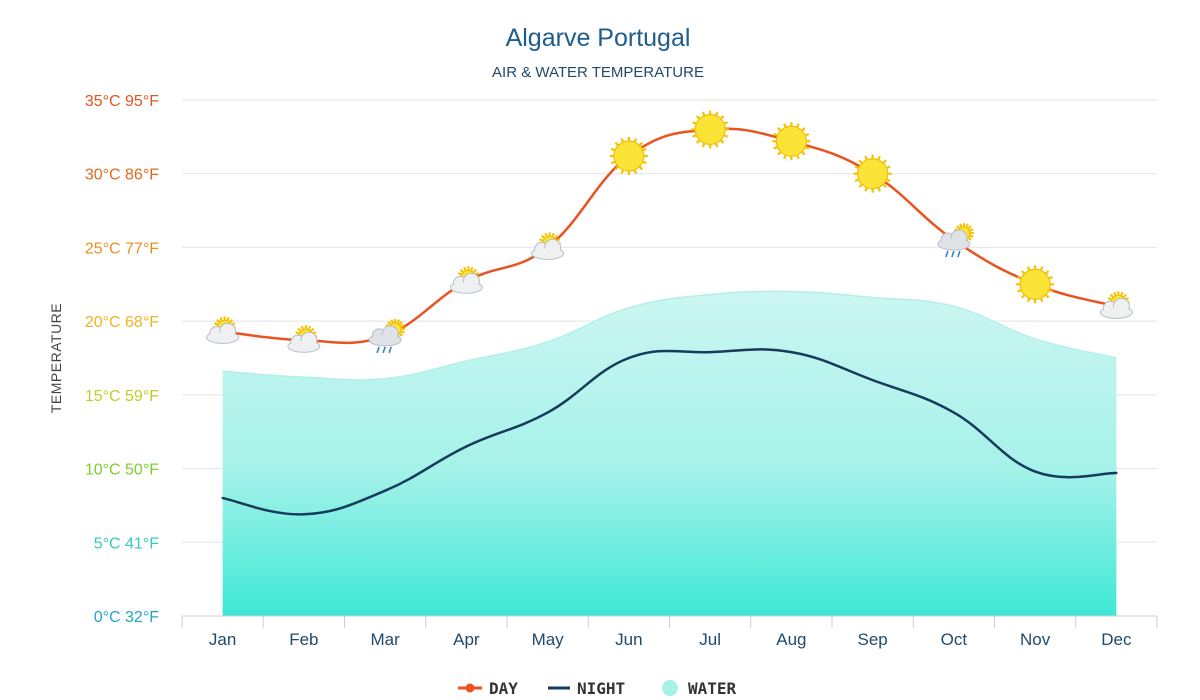  What do you see at coordinates (710, 639) in the screenshot?
I see `x-tick-label: Jul` at bounding box center [710, 639].